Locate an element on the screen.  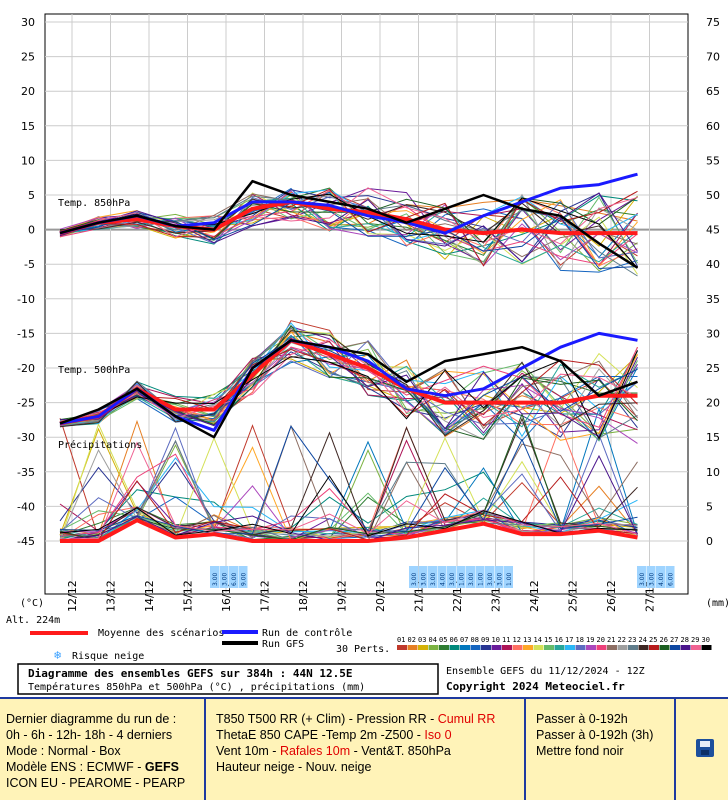
dark-background-toggle: Mettre fond noir is located at coordinates (580, 751).